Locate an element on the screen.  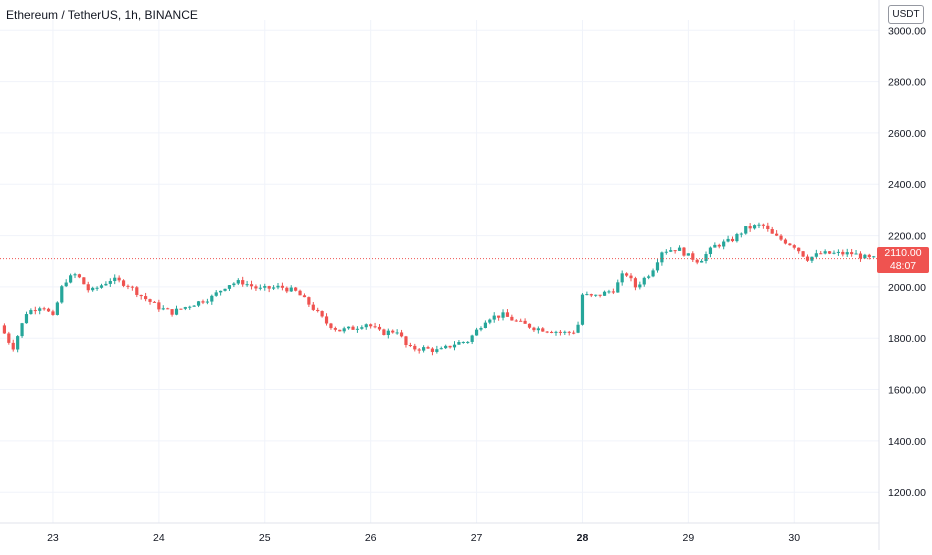
currency-selector-button: USDT is located at coordinates (906, 14).